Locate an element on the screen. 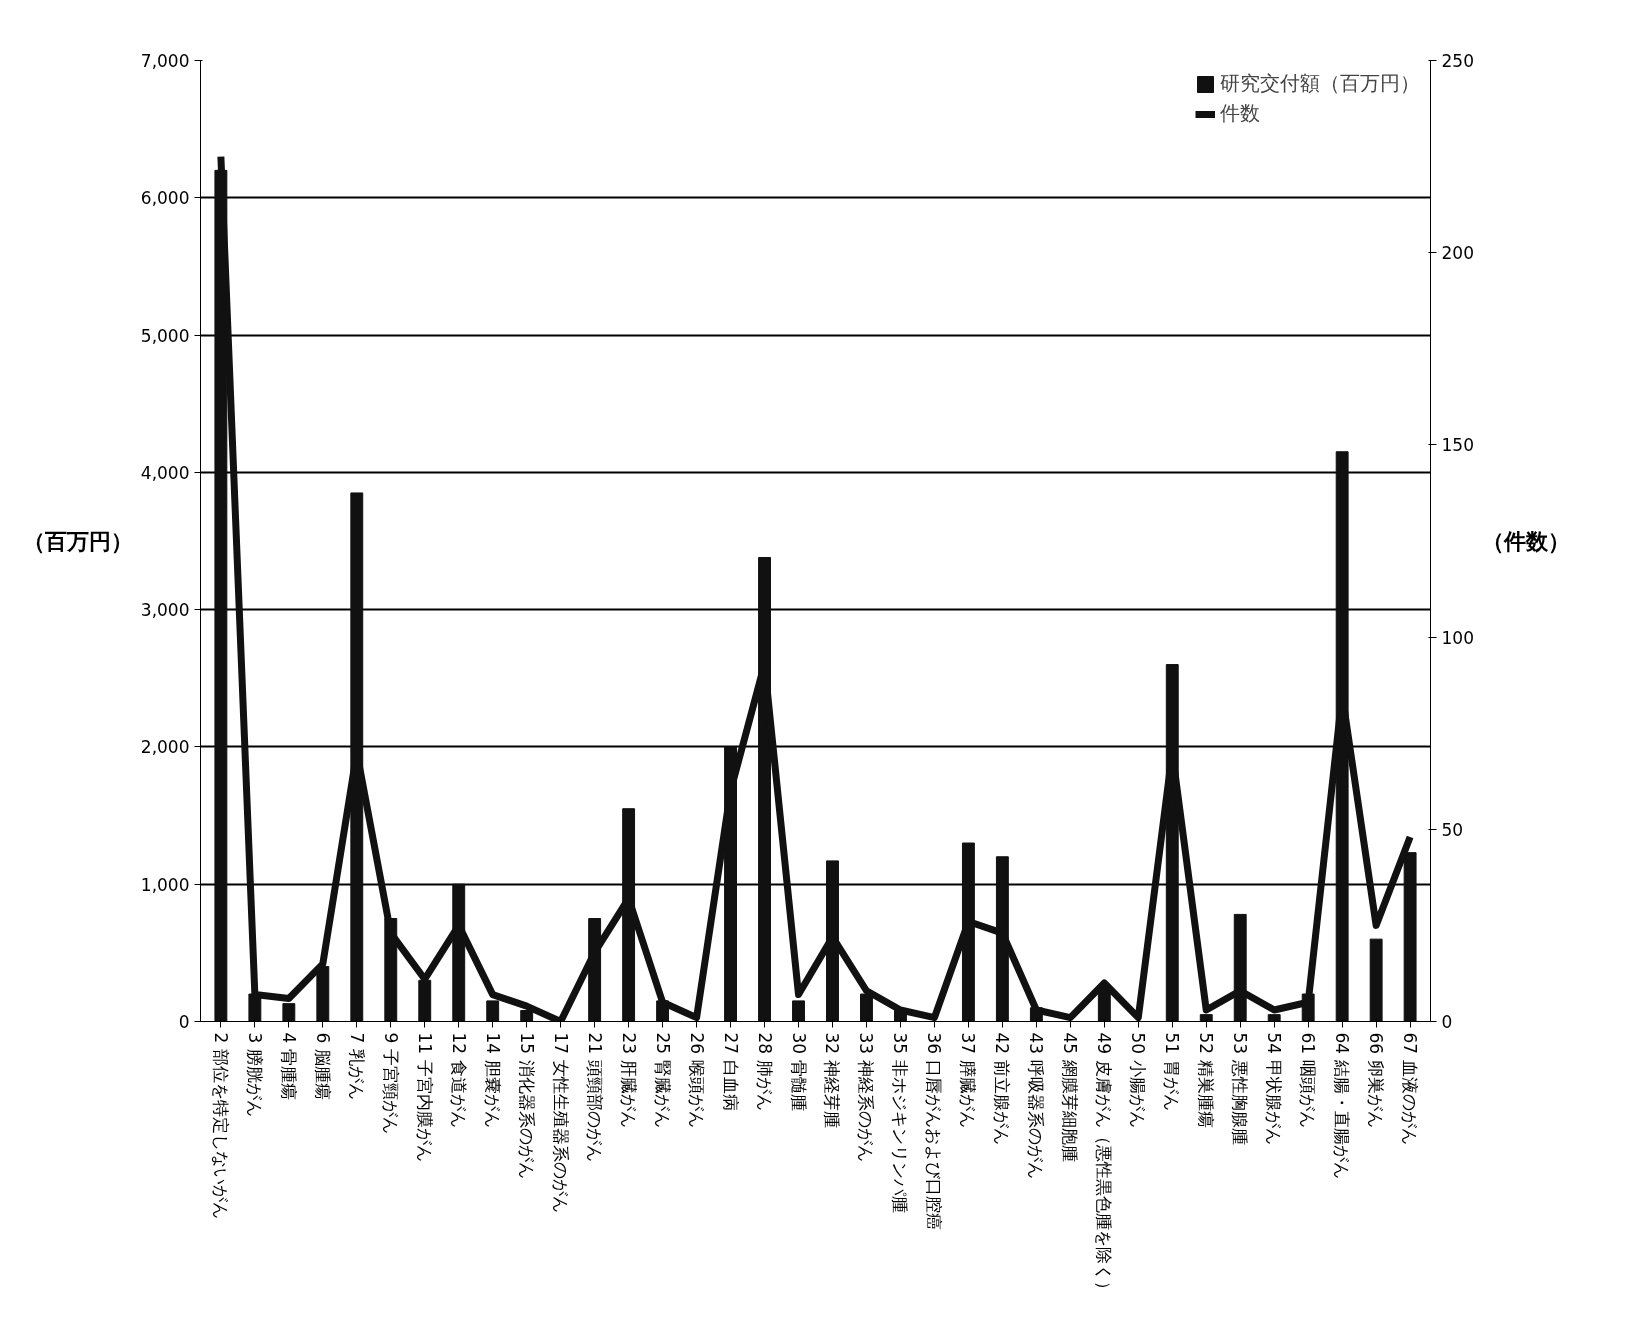  x-tick-label: 30 骨髄腫 is located at coordinates (798, 1071).